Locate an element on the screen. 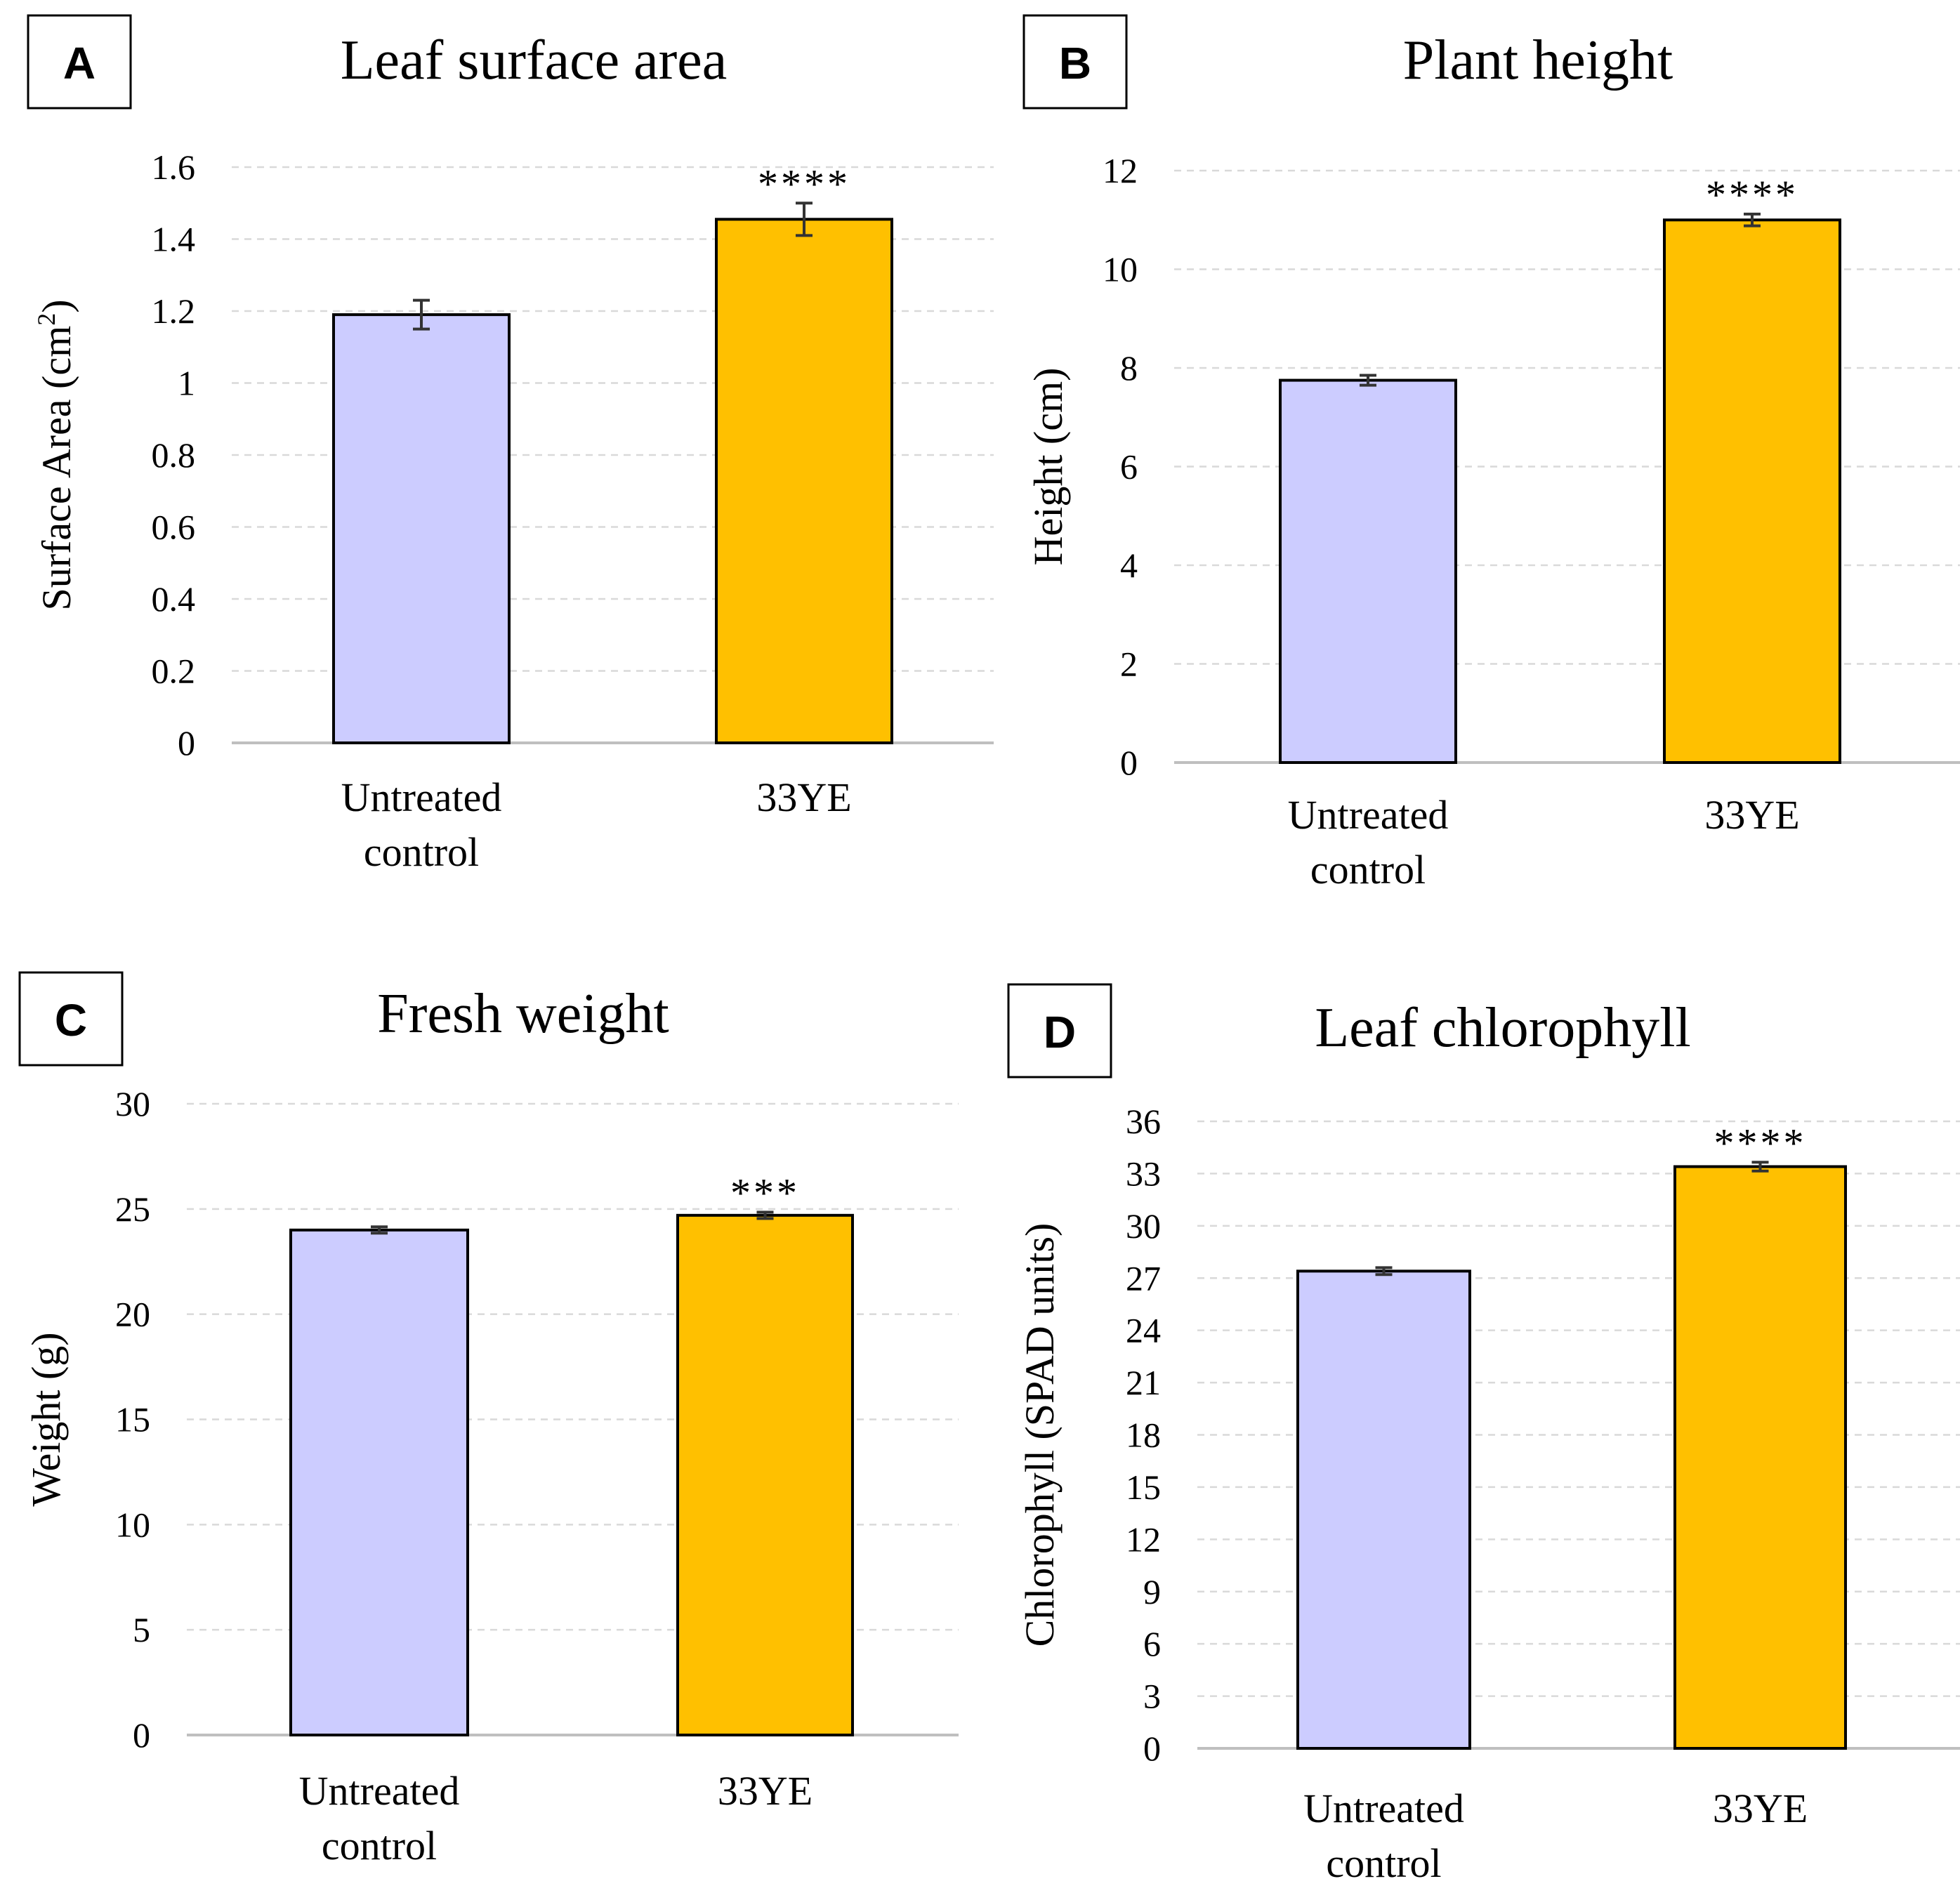 Image resolution: width=1960 pixels, height=1893 pixels. y-axis-label: Surface Area (cm2) is located at coordinates (55, 454).